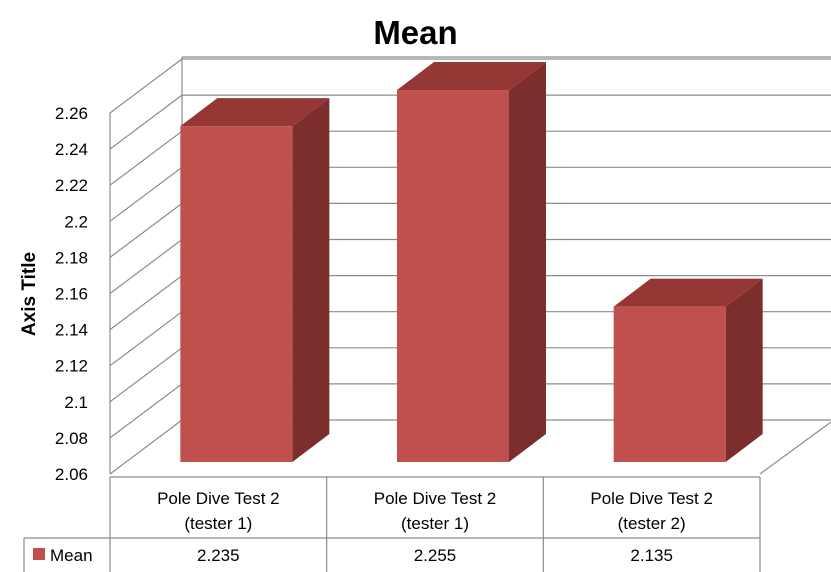  What do you see at coordinates (651, 555) in the screenshot?
I see `data-table-value: 2.135` at bounding box center [651, 555].